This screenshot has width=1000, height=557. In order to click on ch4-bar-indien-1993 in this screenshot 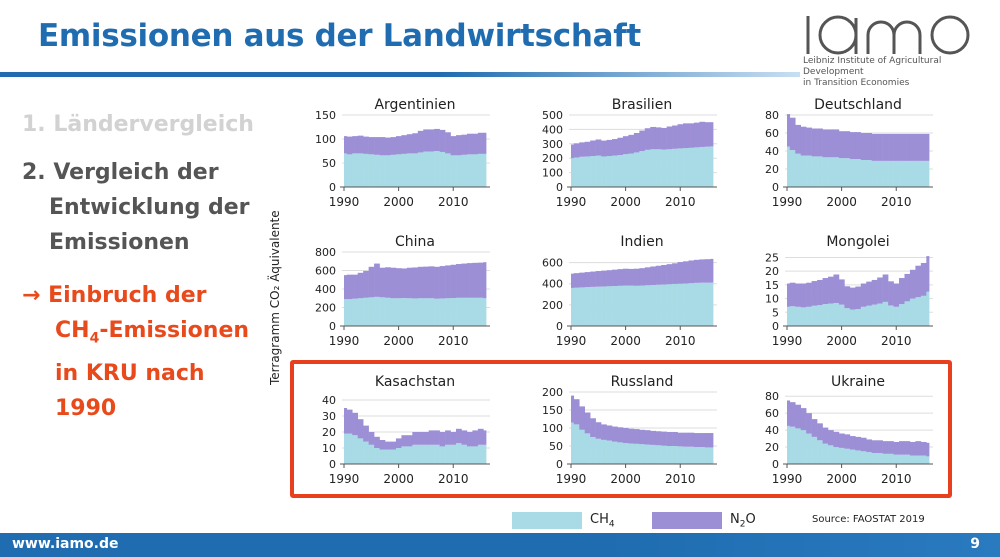, I will do `click(587, 306)`.